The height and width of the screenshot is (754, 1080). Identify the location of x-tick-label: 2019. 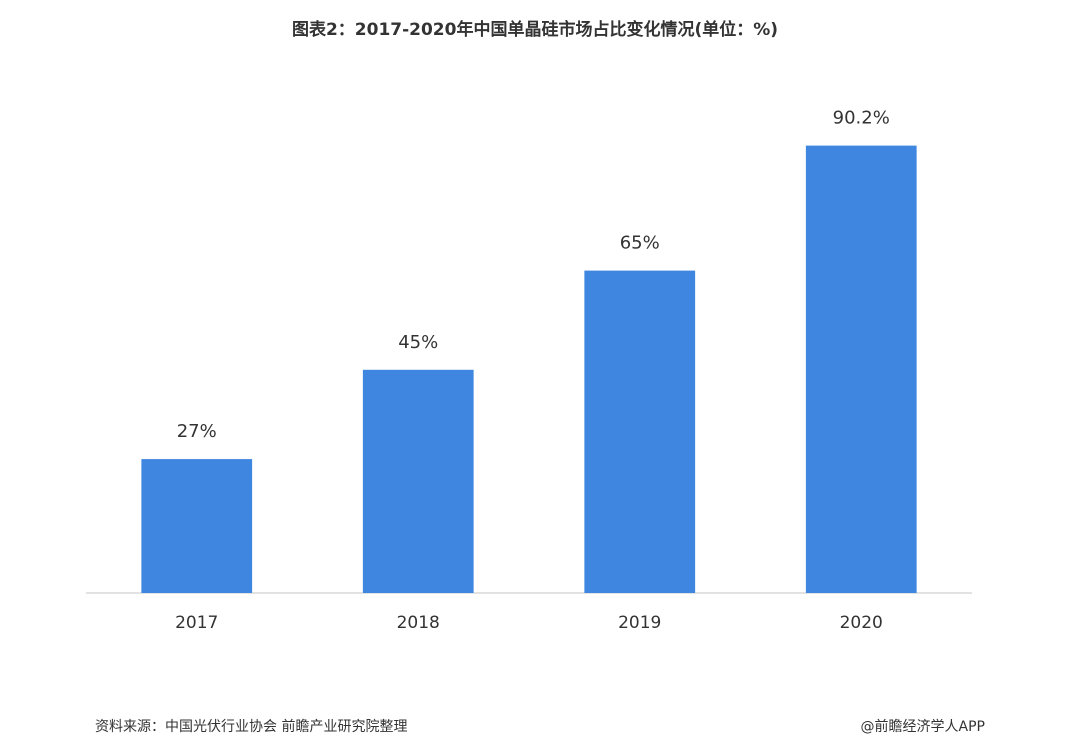
(639, 623).